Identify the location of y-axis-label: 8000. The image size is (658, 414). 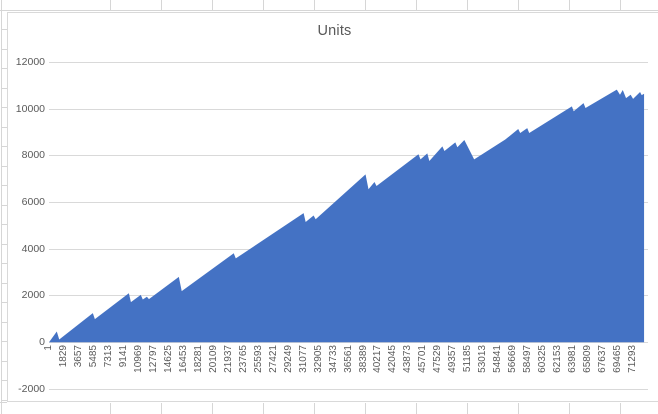
(33, 155).